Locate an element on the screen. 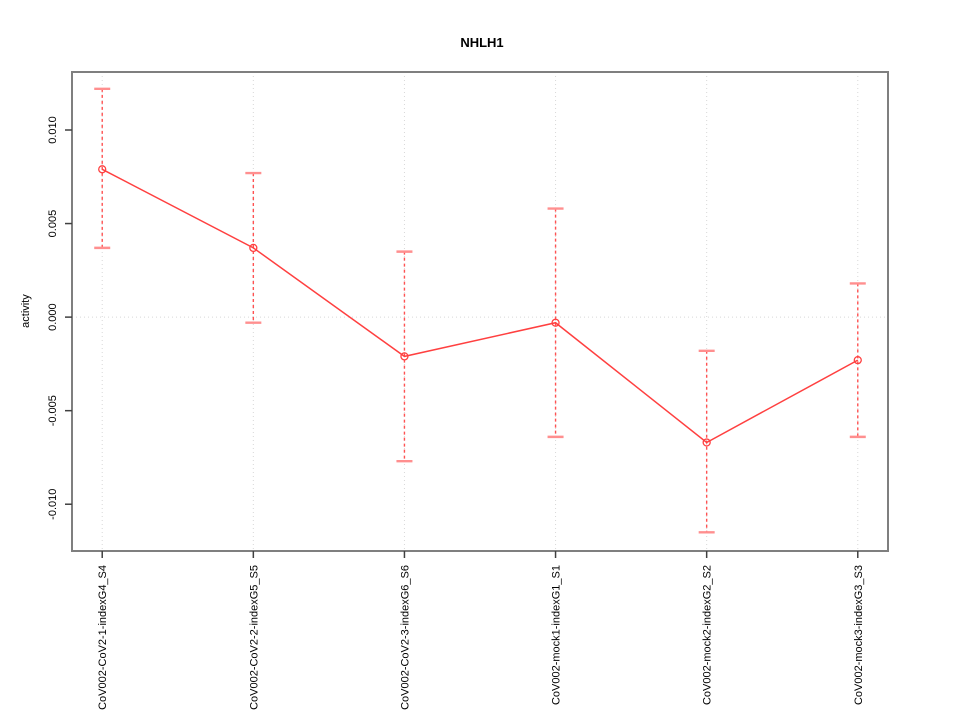  x-tick-label: CoV002-CoV2-2-indexG5_S5 is located at coordinates (254, 637).